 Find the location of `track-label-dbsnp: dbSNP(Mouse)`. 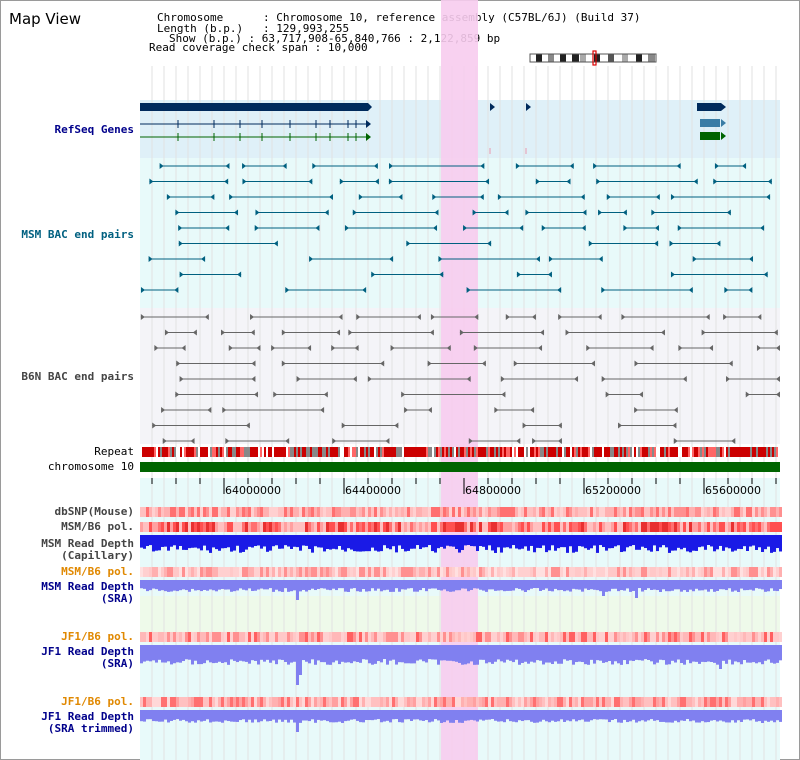

track-label-dbsnp: dbSNP(Mouse) is located at coordinates (94, 511).